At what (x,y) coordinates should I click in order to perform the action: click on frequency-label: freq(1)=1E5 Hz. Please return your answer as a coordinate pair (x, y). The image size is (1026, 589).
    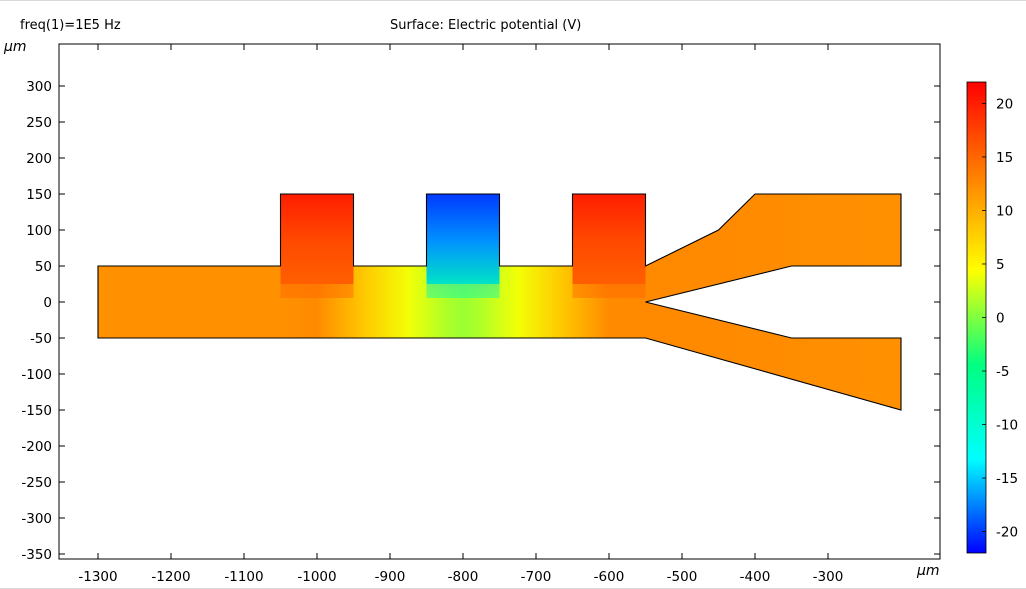
    Looking at the image, I should click on (70, 25).